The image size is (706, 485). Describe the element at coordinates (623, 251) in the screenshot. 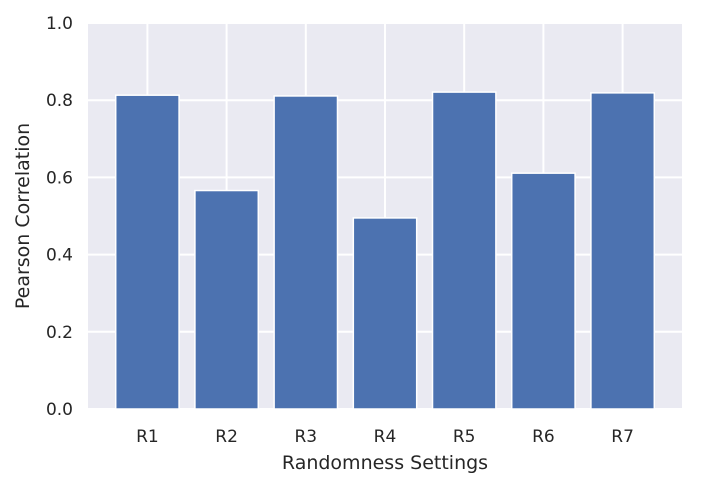

I see `bar-r7` at that location.